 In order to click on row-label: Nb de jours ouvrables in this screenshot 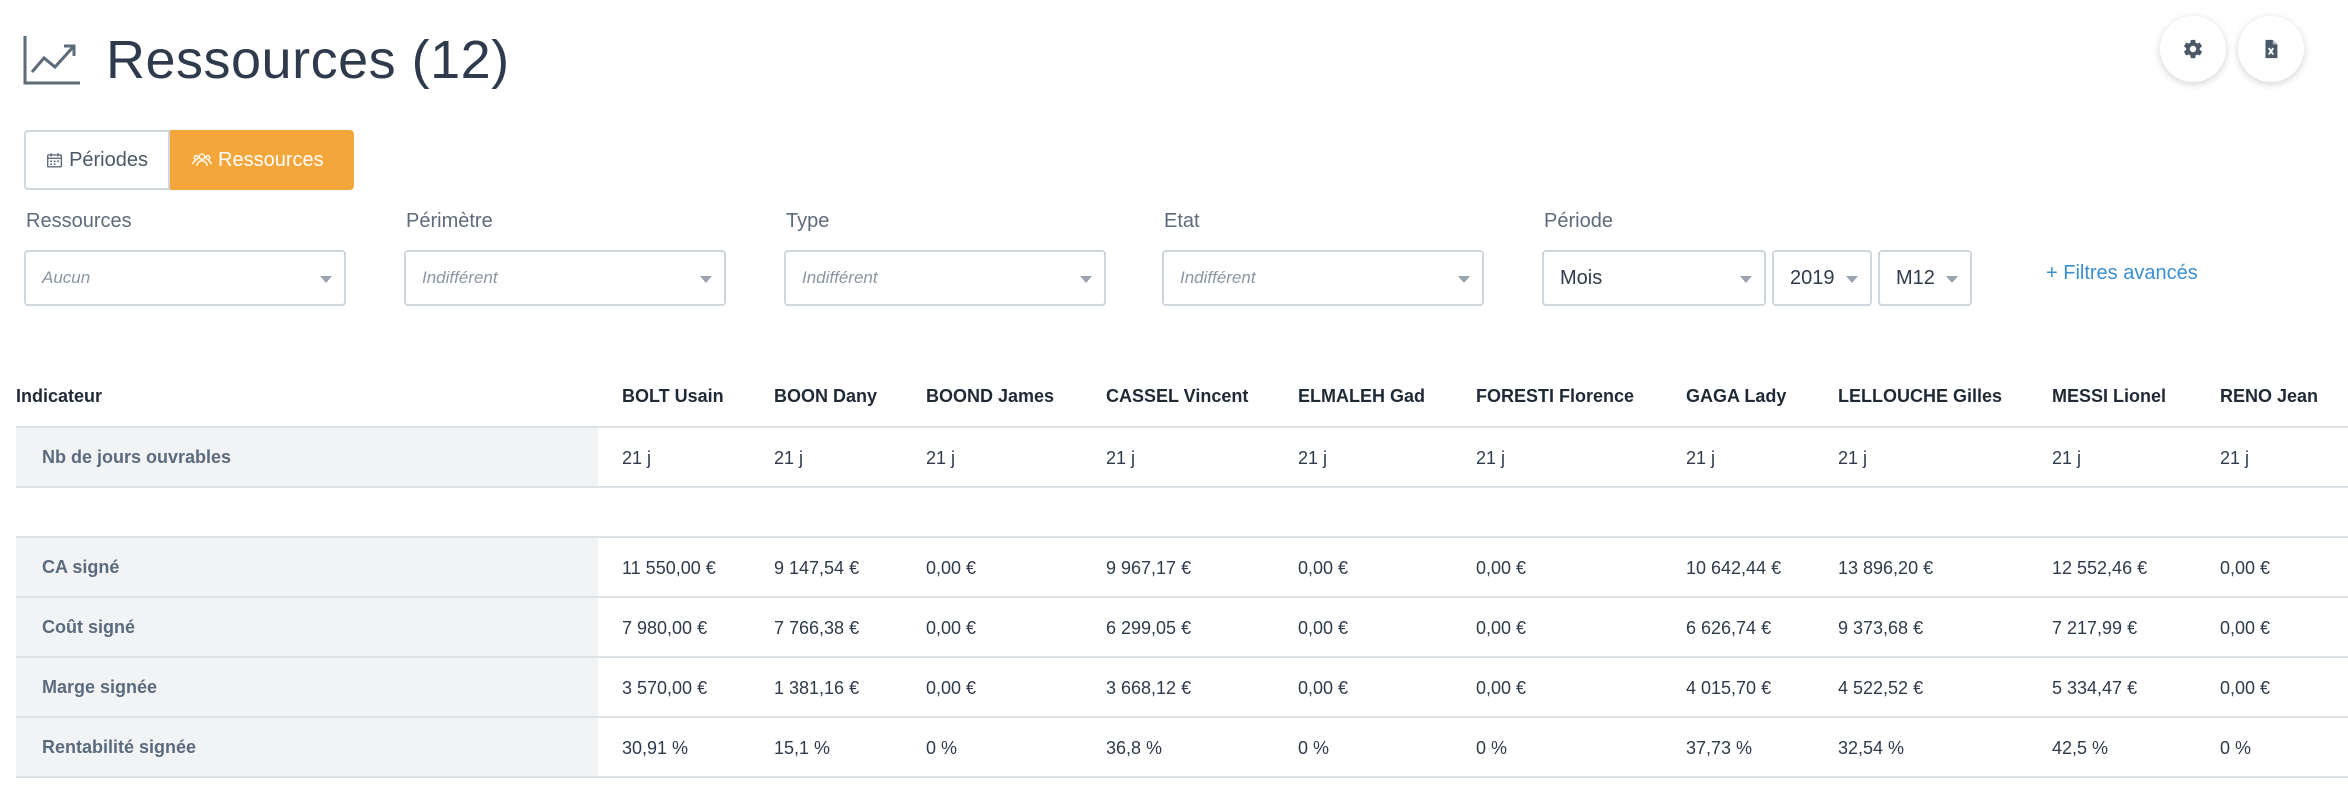, I will do `click(307, 457)`.